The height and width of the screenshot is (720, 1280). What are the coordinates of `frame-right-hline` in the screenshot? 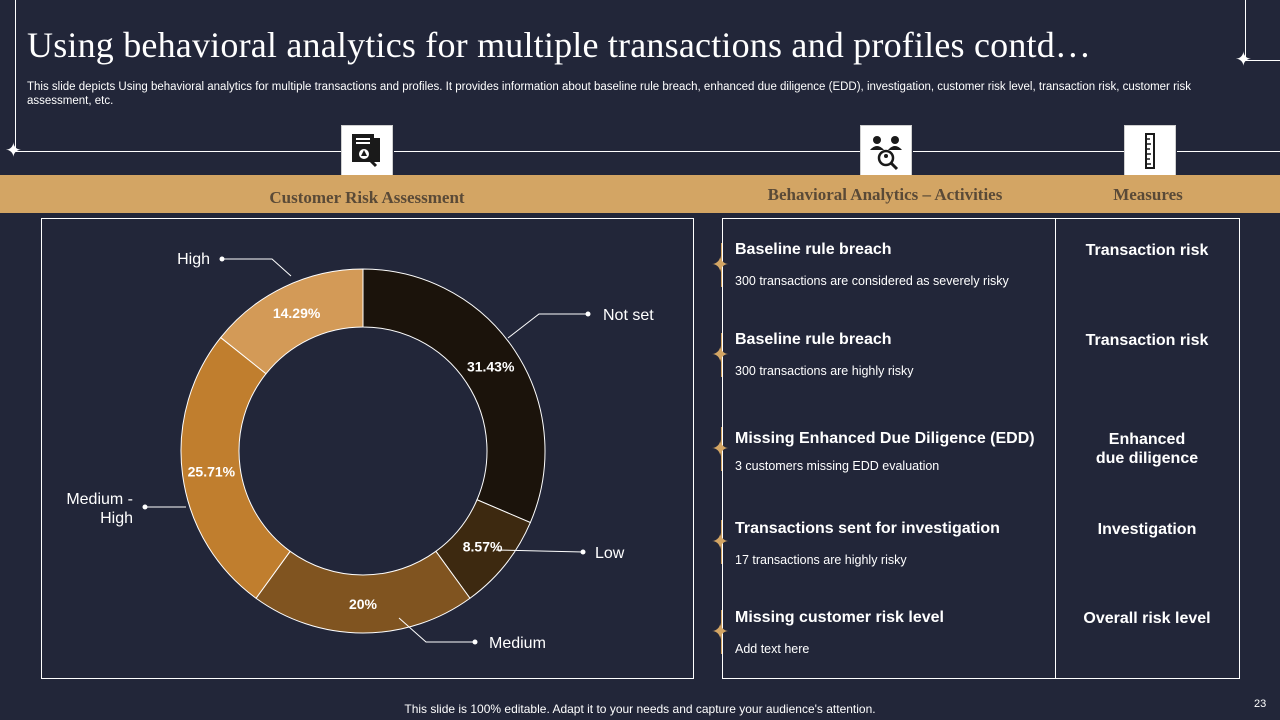 It's located at (1228, 151).